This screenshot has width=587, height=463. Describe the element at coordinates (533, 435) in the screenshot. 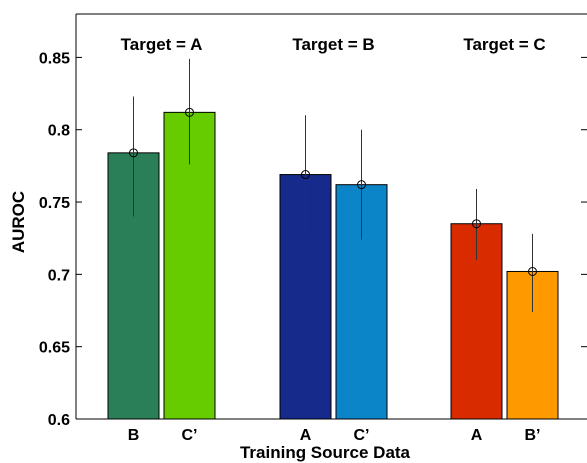

I see `x-tick-label: B’` at that location.